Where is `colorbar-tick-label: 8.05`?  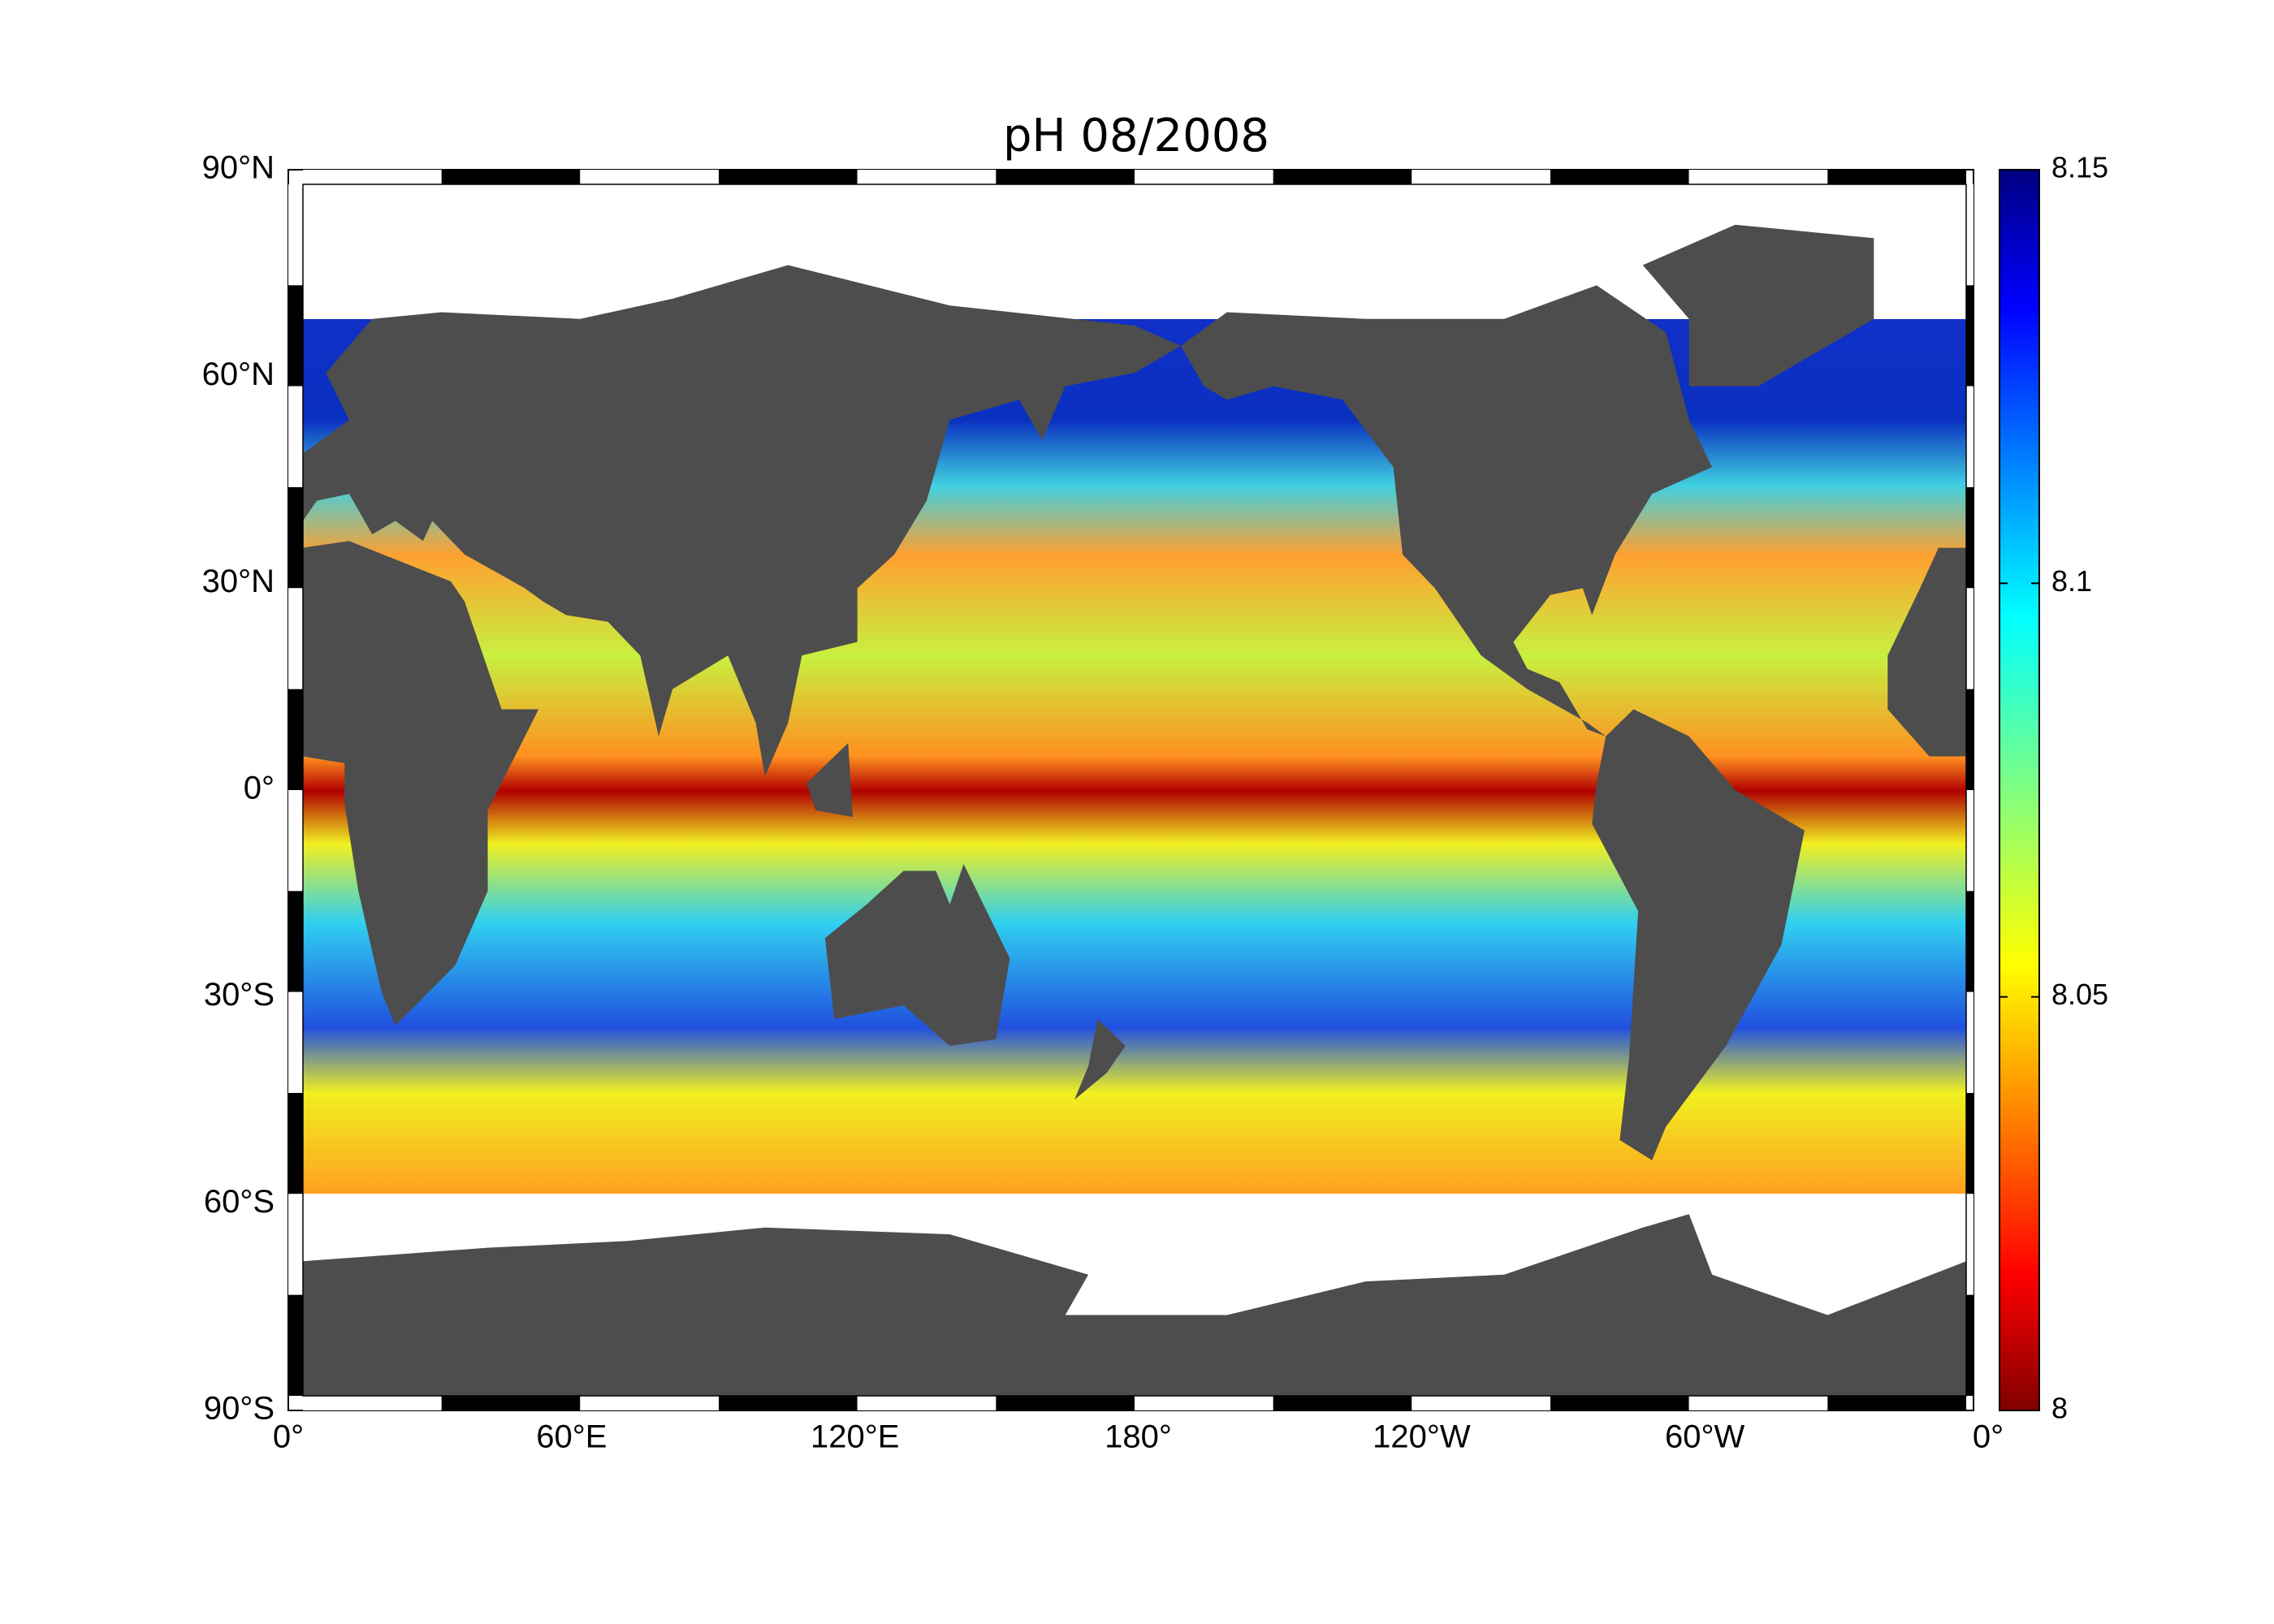 colorbar-tick-label: 8.05 is located at coordinates (2079, 995).